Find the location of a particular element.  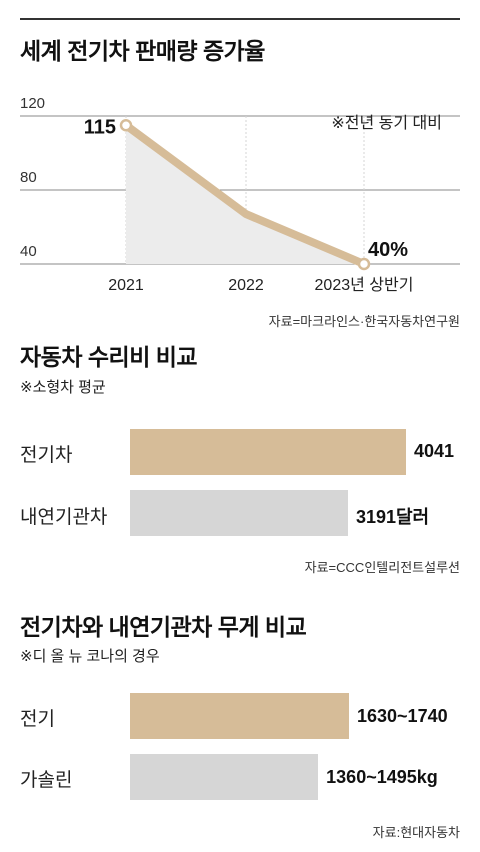

chart1-source: 자료=마크라인스·한국자동차연구원 is located at coordinates (364, 321).